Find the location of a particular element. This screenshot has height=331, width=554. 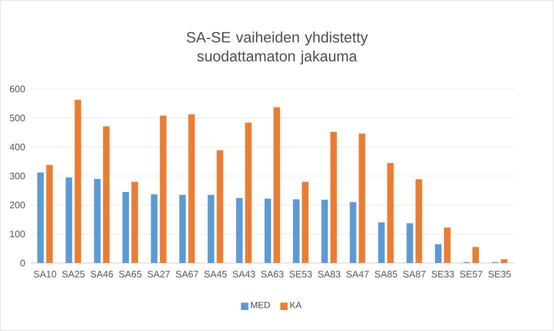

y-tick-label: 300 is located at coordinates (17, 176).